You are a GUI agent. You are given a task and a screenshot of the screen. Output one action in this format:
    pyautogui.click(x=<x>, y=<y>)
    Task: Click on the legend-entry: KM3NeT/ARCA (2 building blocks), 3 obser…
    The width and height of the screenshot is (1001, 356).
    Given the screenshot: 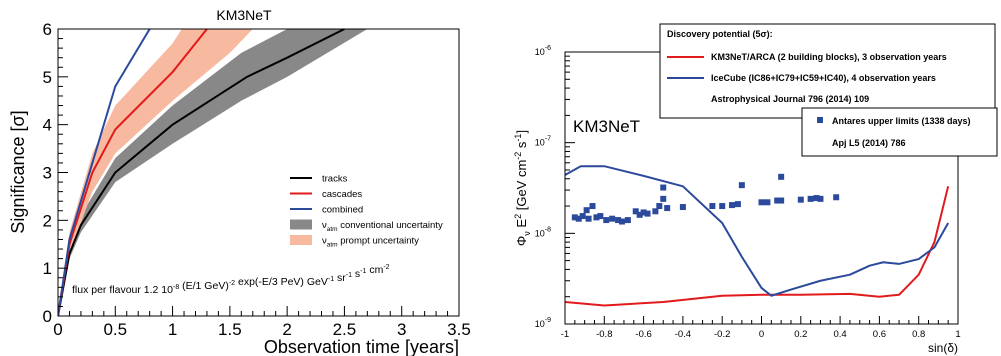 What is the action you would take?
    pyautogui.click(x=829, y=57)
    